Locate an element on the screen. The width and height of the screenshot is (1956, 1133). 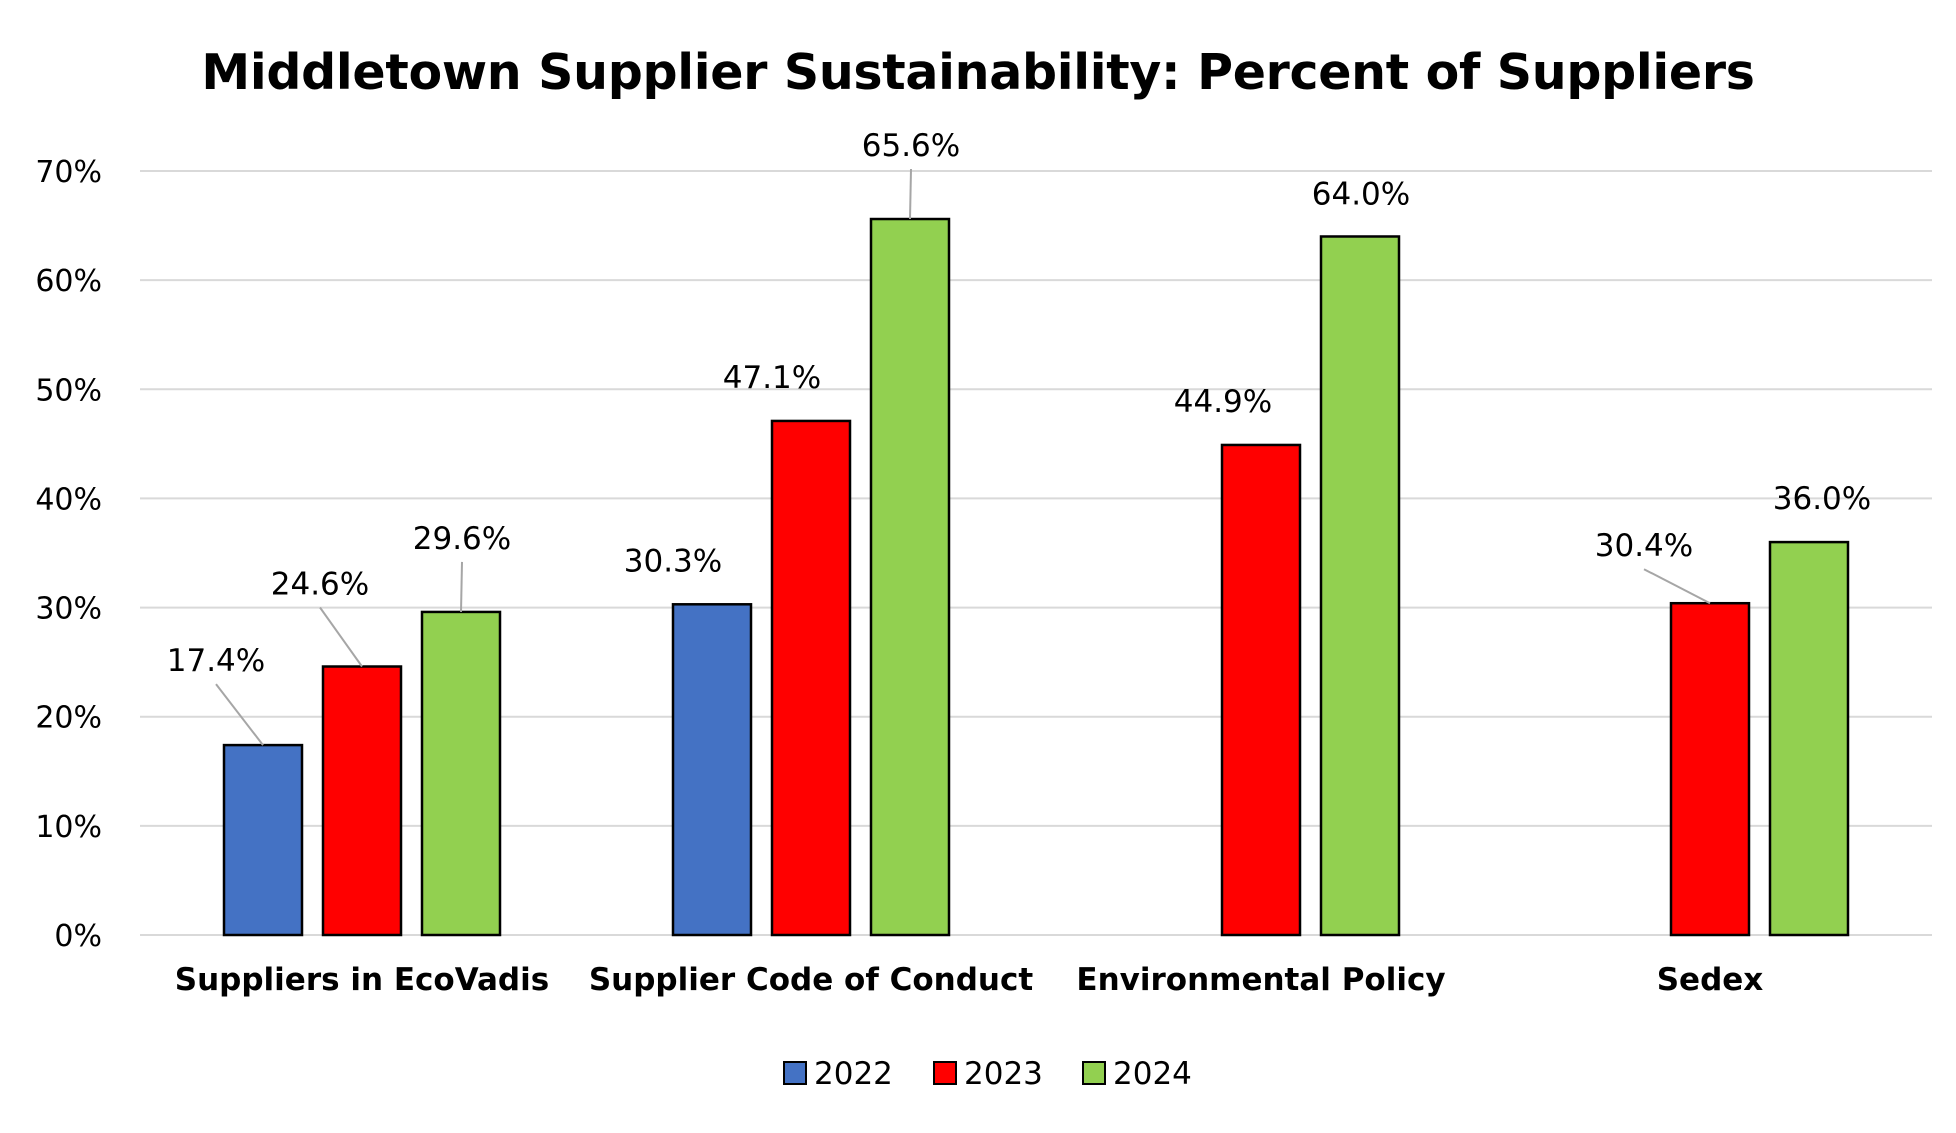
data-label-2023-3: 30.4% is located at coordinates (1644, 546).